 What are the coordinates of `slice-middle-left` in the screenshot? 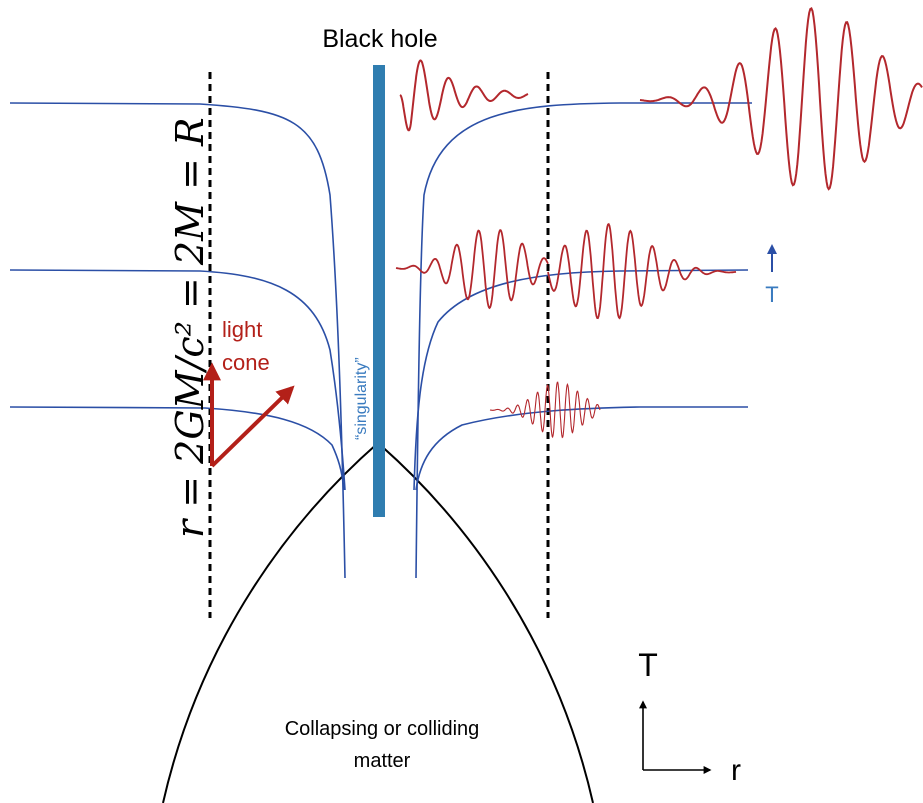 It's located at (177, 380).